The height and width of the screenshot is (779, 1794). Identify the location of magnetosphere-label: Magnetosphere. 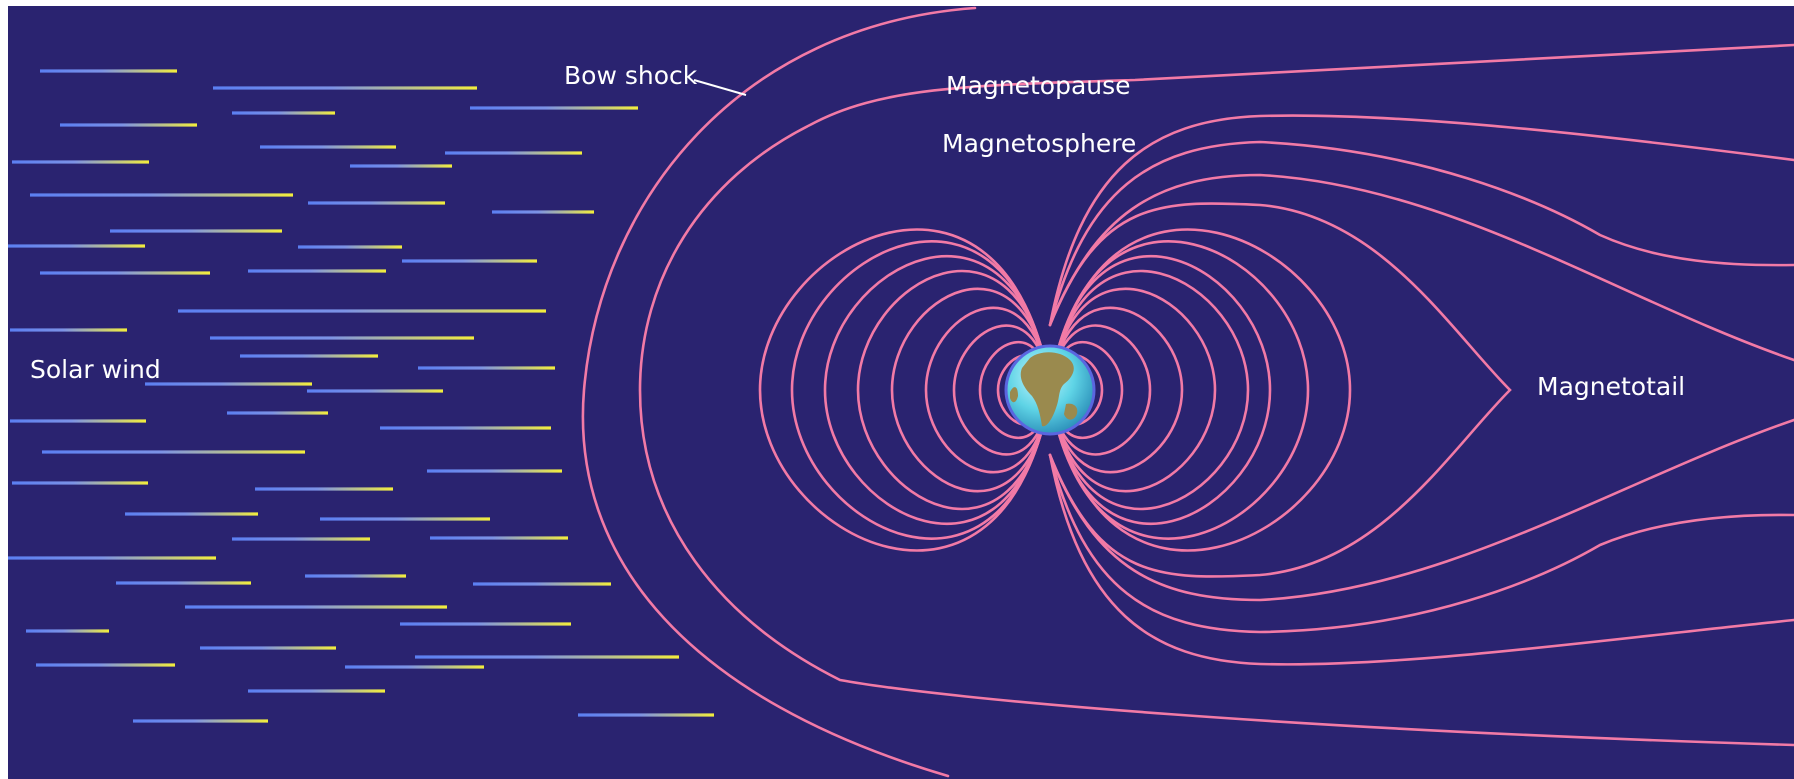
(1039, 143).